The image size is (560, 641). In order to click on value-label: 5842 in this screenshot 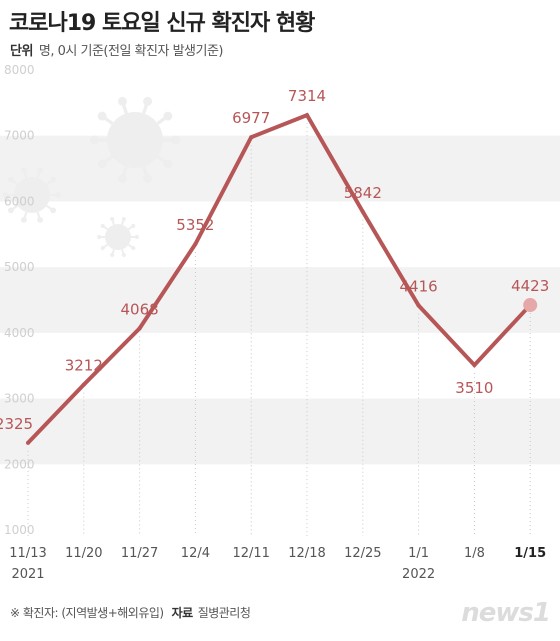, I will do `click(363, 193)`.